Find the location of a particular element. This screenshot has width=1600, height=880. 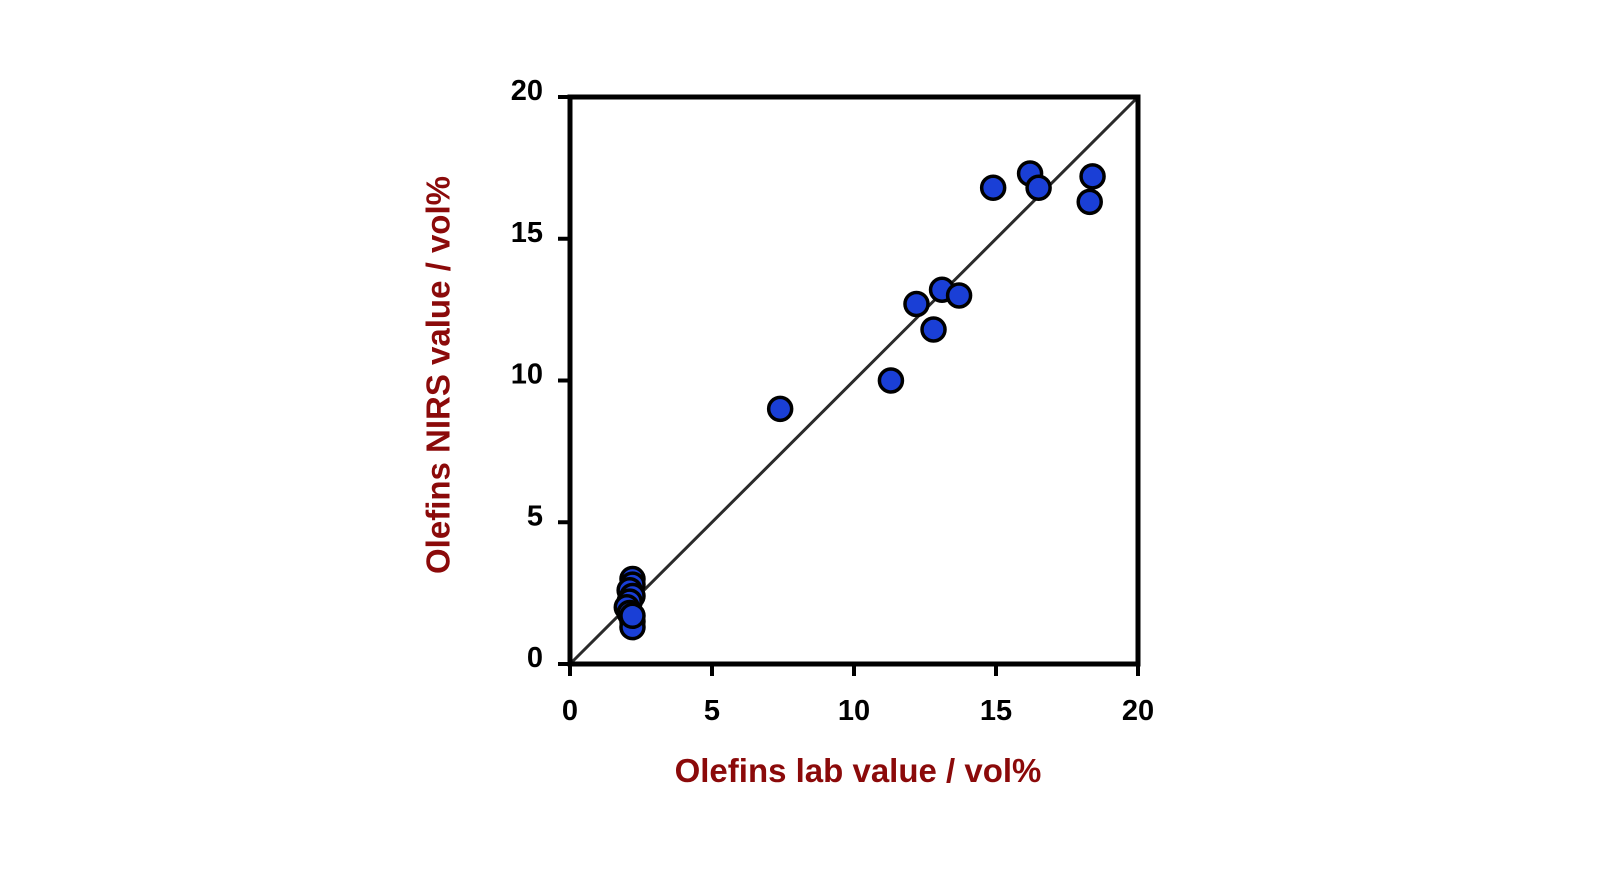

y-tick-label: 20 is located at coordinates (527, 91).